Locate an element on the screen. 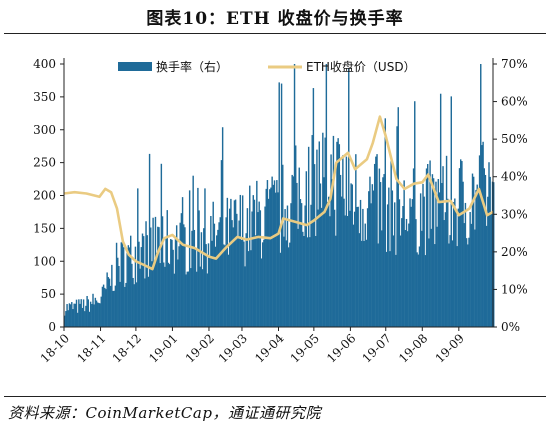 The width and height of the screenshot is (550, 430). left-tick-label: 50 is located at coordinates (48, 294).